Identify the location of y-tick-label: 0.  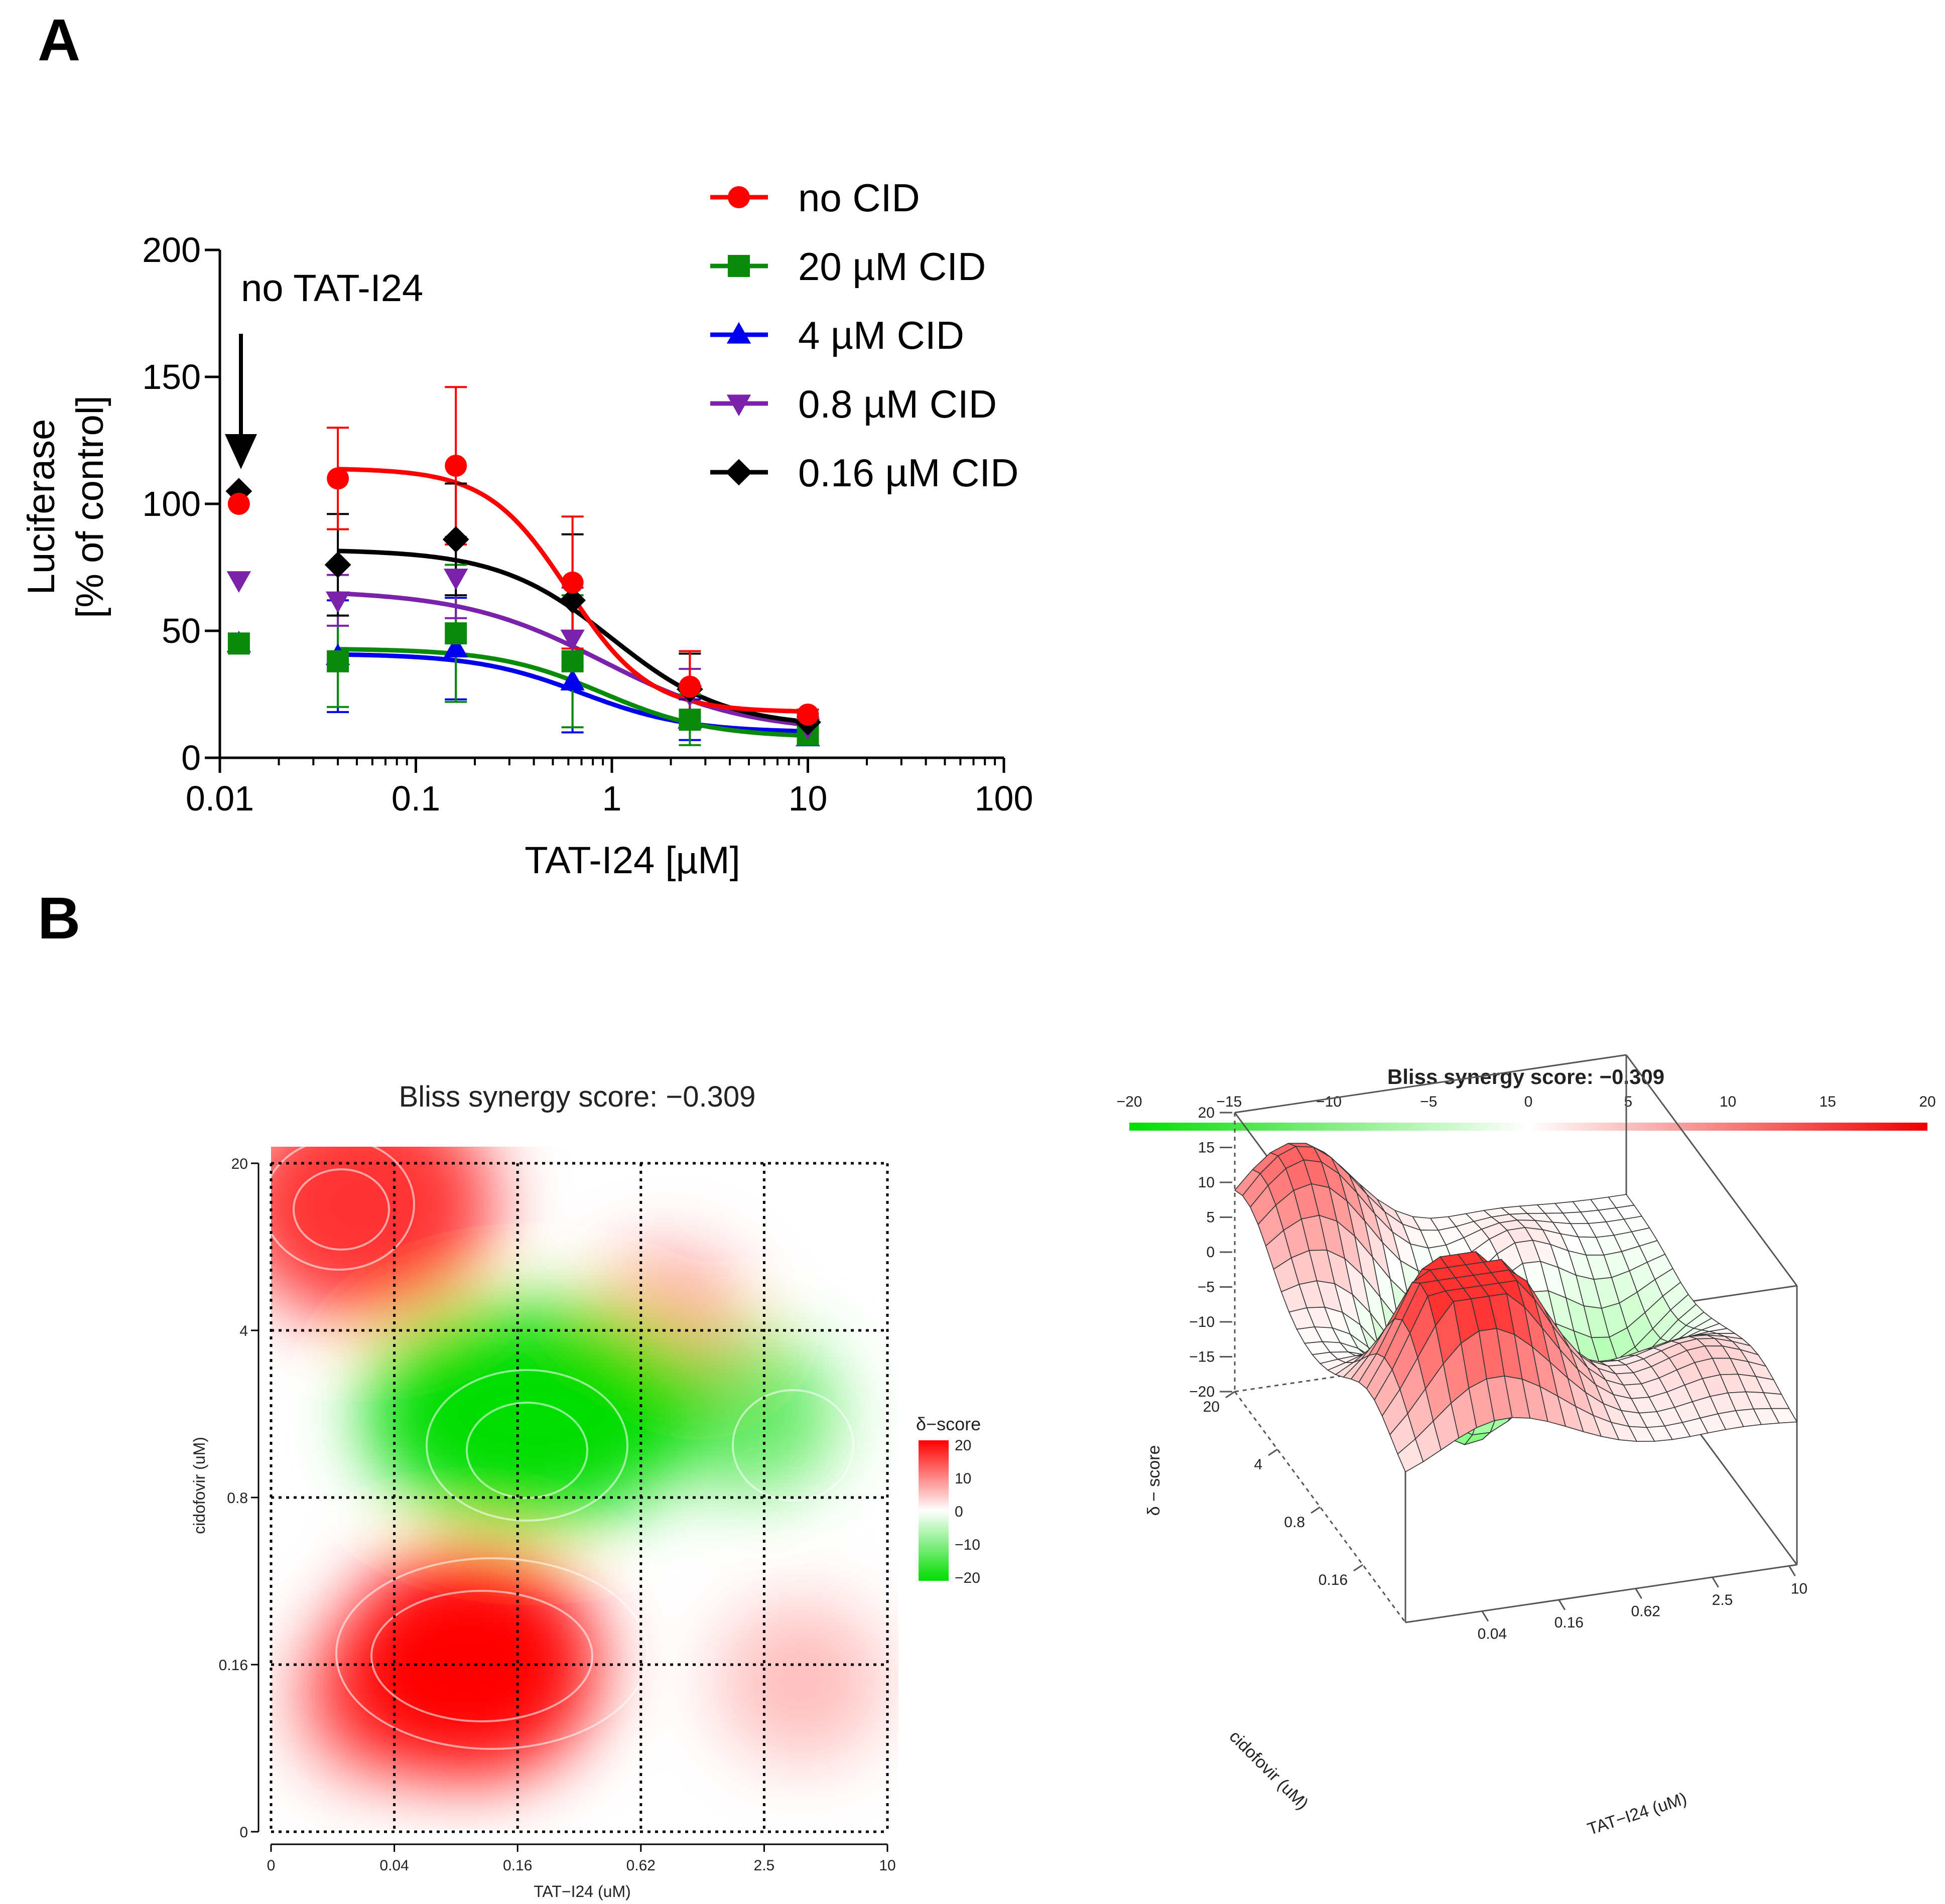
(191, 757).